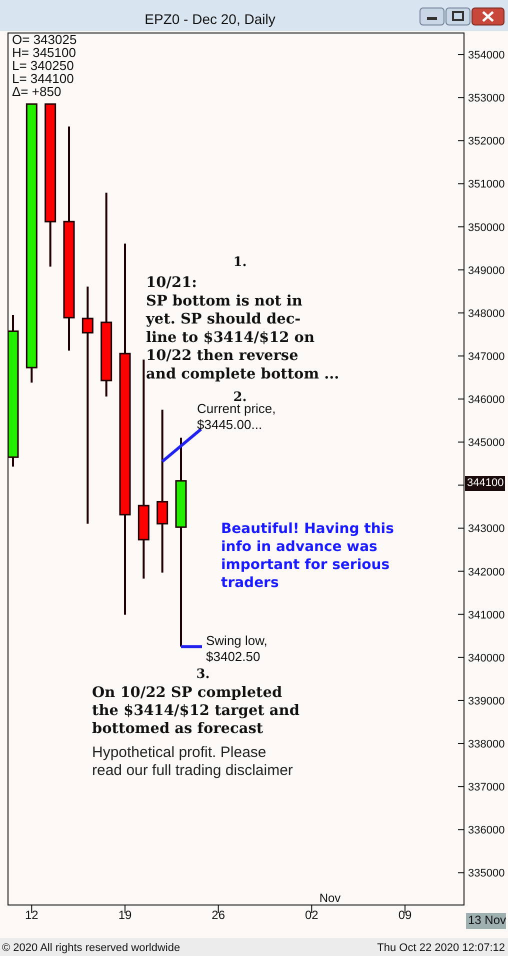 The height and width of the screenshot is (956, 508). Describe the element at coordinates (486, 228) in the screenshot. I see `y-tick-label: 350000` at that location.